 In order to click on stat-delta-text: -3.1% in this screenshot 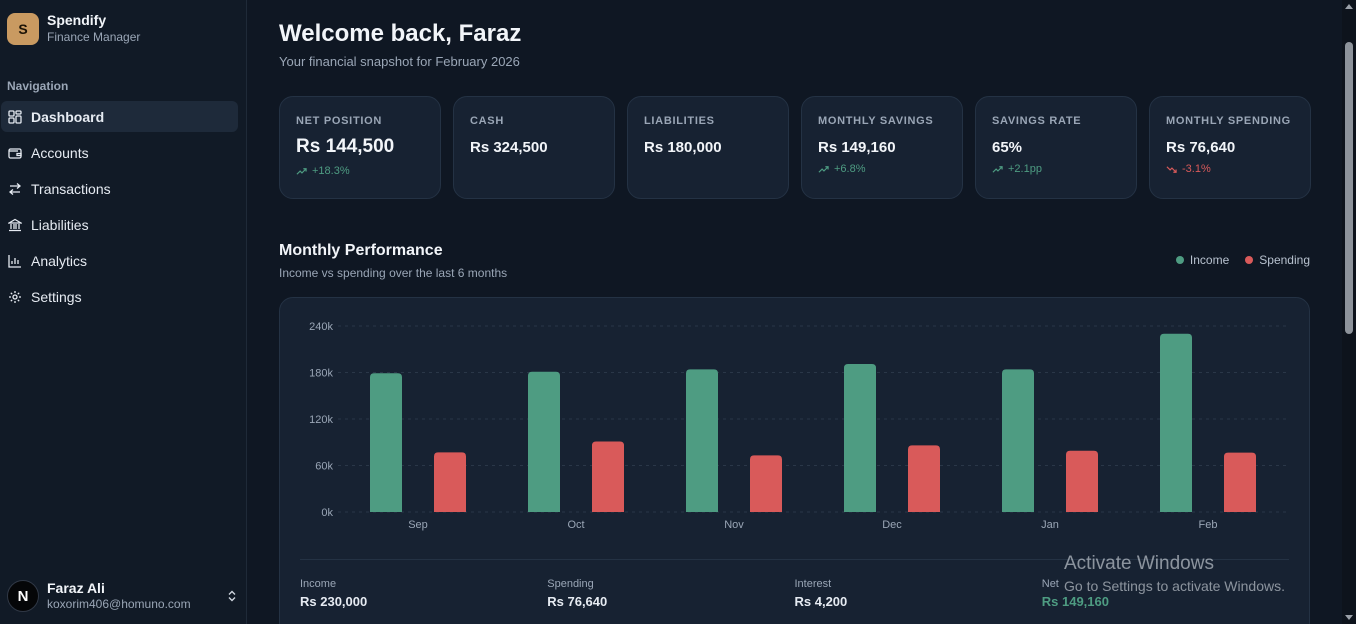, I will do `click(1196, 169)`.